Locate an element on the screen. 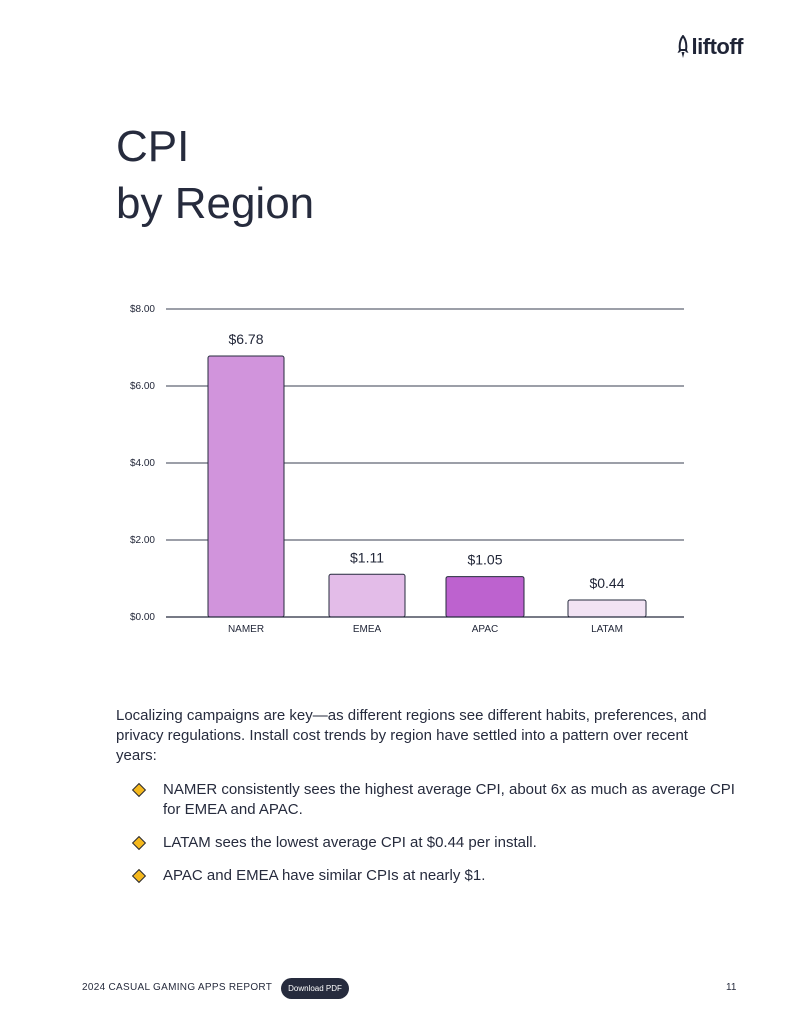 Image resolution: width=800 pixels, height=1035 pixels. bar-value-label: $0.44 is located at coordinates (606, 583).